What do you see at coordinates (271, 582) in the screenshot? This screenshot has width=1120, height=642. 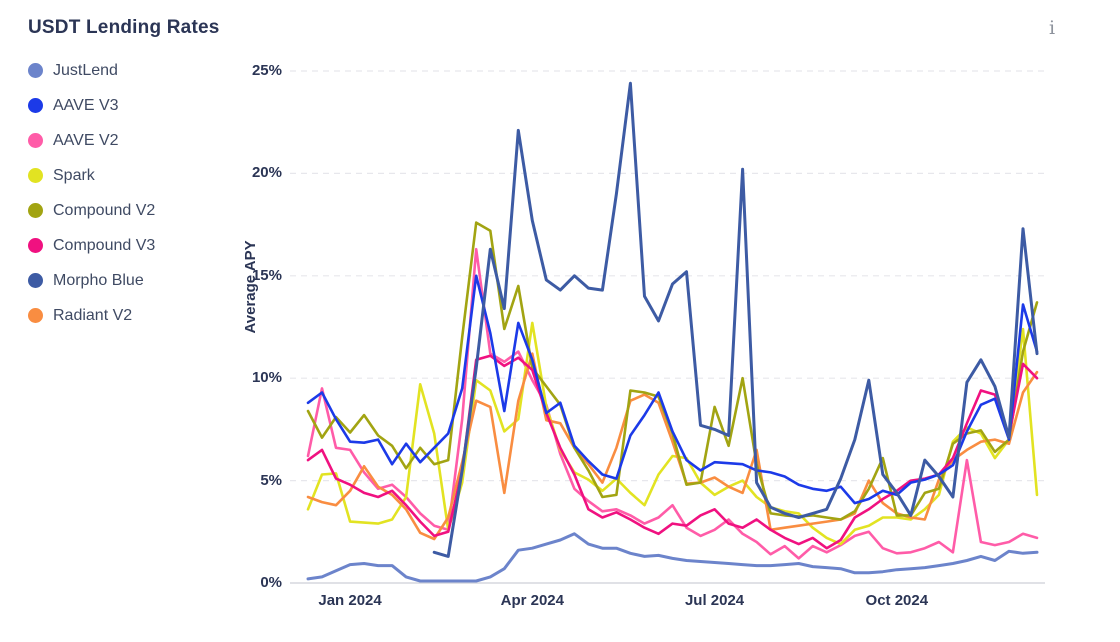 I see `y-tick-label-0: 0%` at bounding box center [271, 582].